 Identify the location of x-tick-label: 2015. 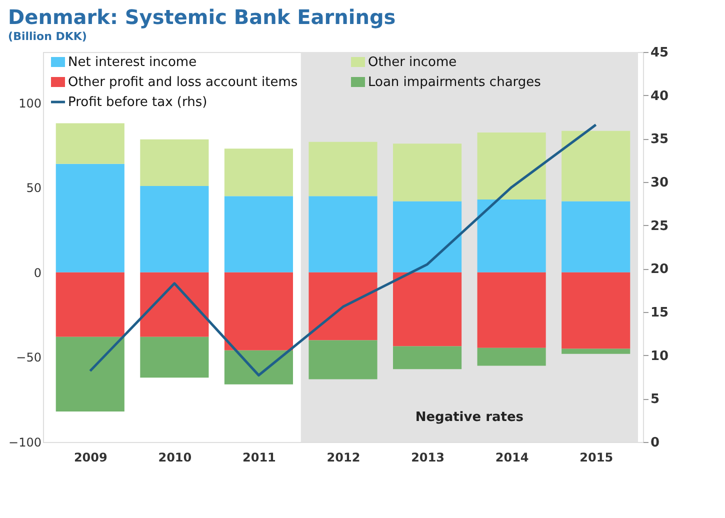
(597, 457).